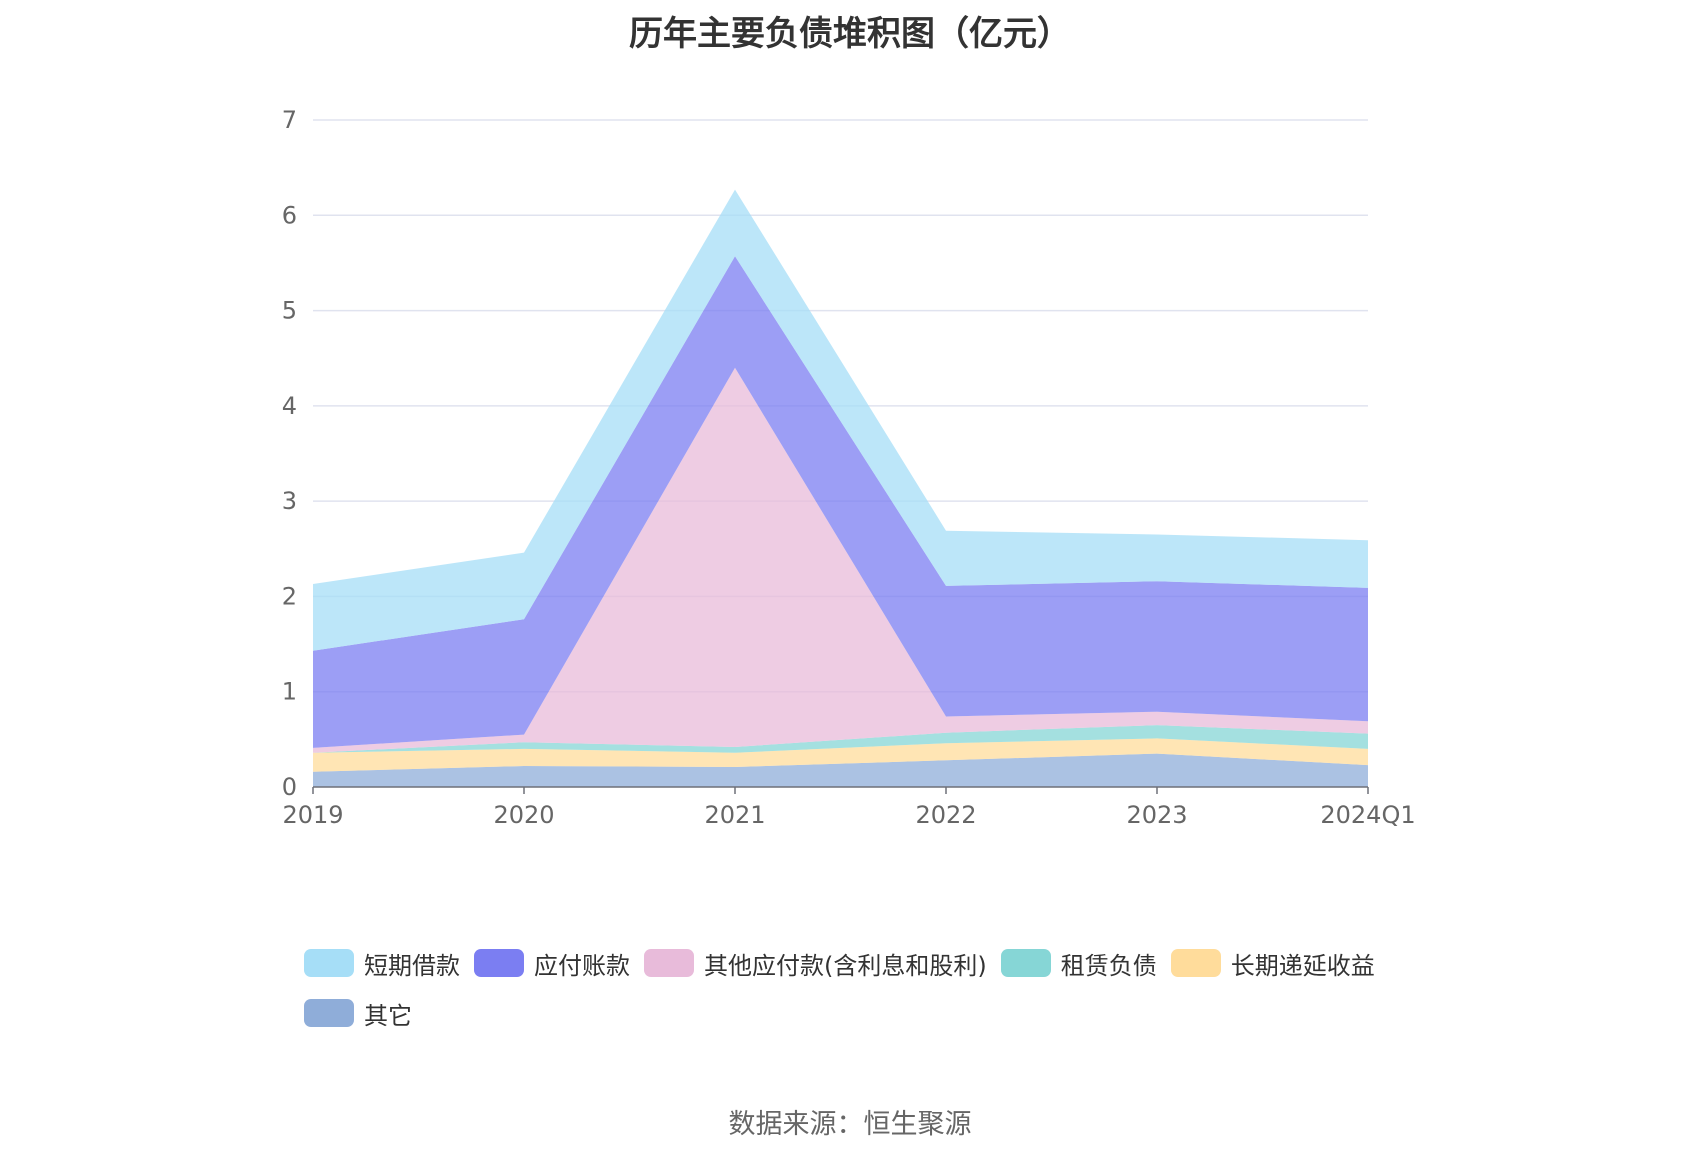 This screenshot has width=1700, height=1150. What do you see at coordinates (358, 1014) in the screenshot?
I see `legend-item: 其它` at bounding box center [358, 1014].